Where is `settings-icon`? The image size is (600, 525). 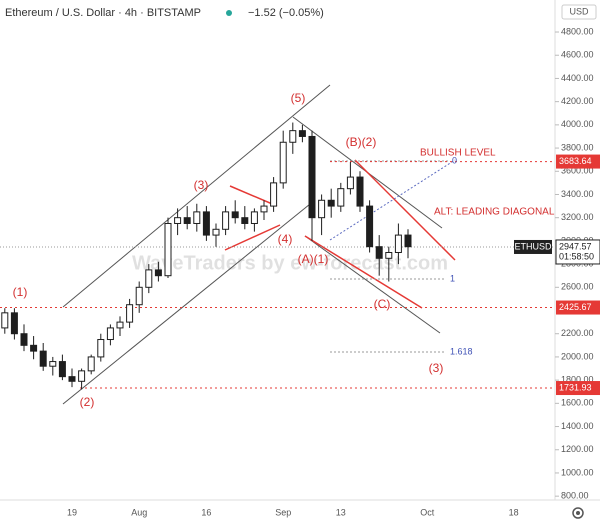
settings-icon is located at coordinates (578, 513).